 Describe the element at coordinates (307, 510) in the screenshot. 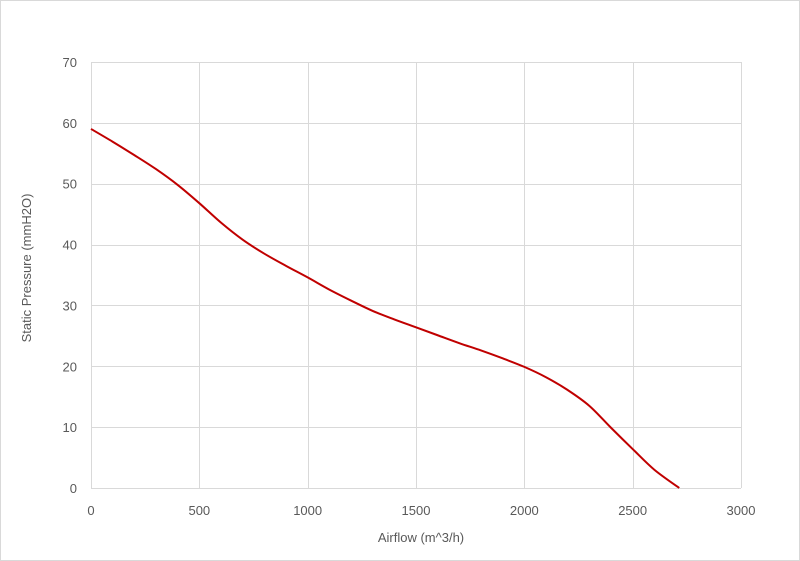

I see `x-tick-label: 1000` at that location.